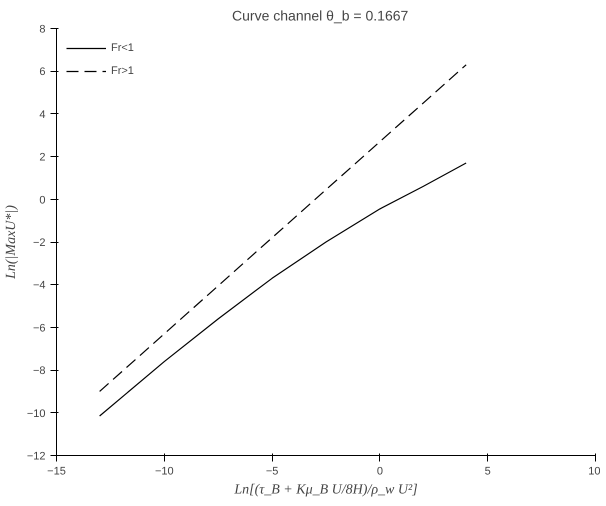 This screenshot has height=506, width=606. What do you see at coordinates (42, 30) in the screenshot?
I see `y-tick-label: 8` at bounding box center [42, 30].